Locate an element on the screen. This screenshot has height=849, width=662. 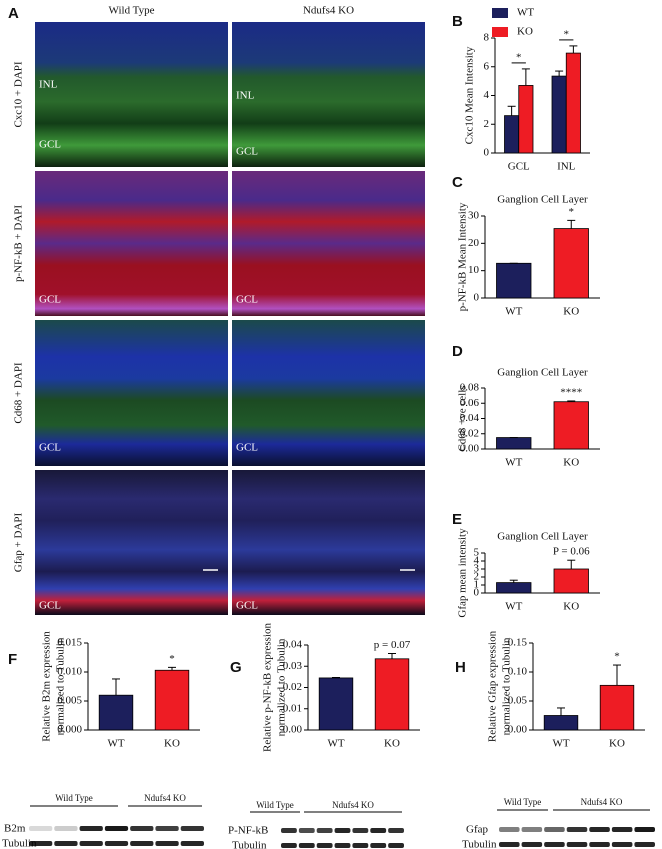
y-tick-label: 0.03 is located at coordinates (293, 666).